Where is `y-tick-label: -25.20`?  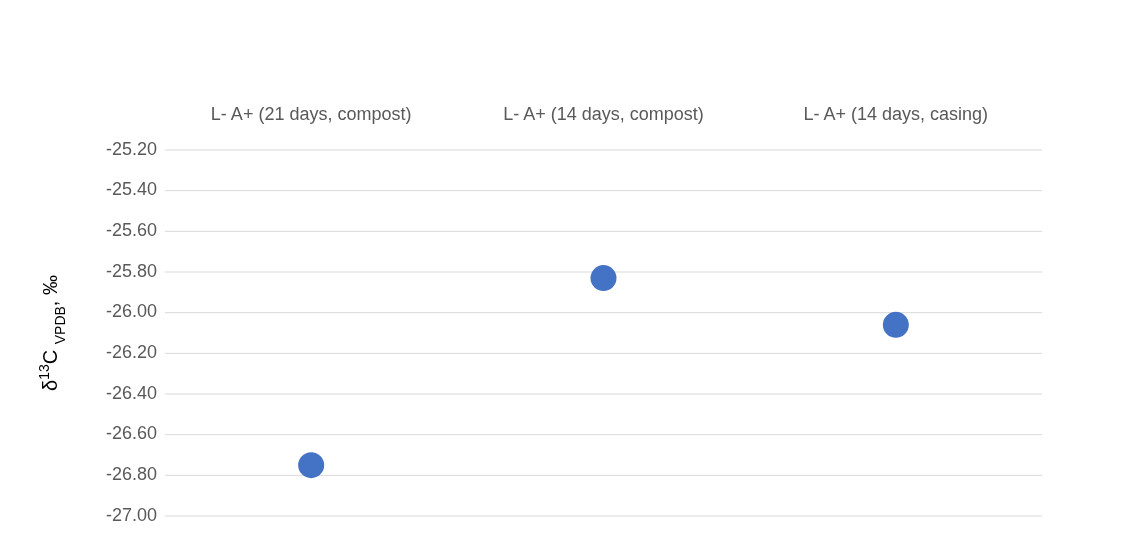
y-tick-label: -25.20 is located at coordinates (131, 148).